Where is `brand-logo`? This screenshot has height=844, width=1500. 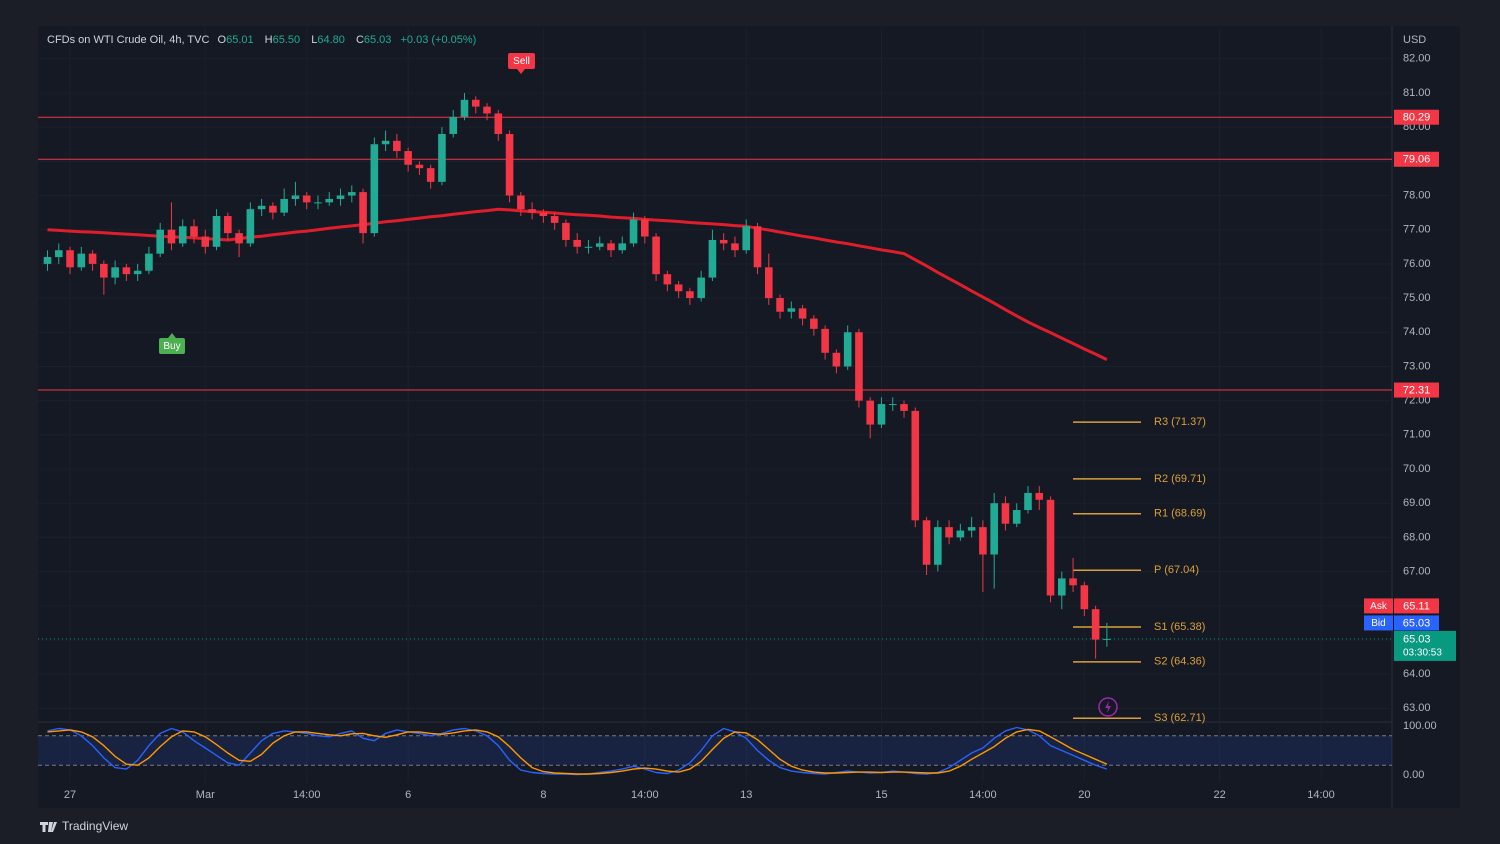 brand-logo is located at coordinates (48, 827).